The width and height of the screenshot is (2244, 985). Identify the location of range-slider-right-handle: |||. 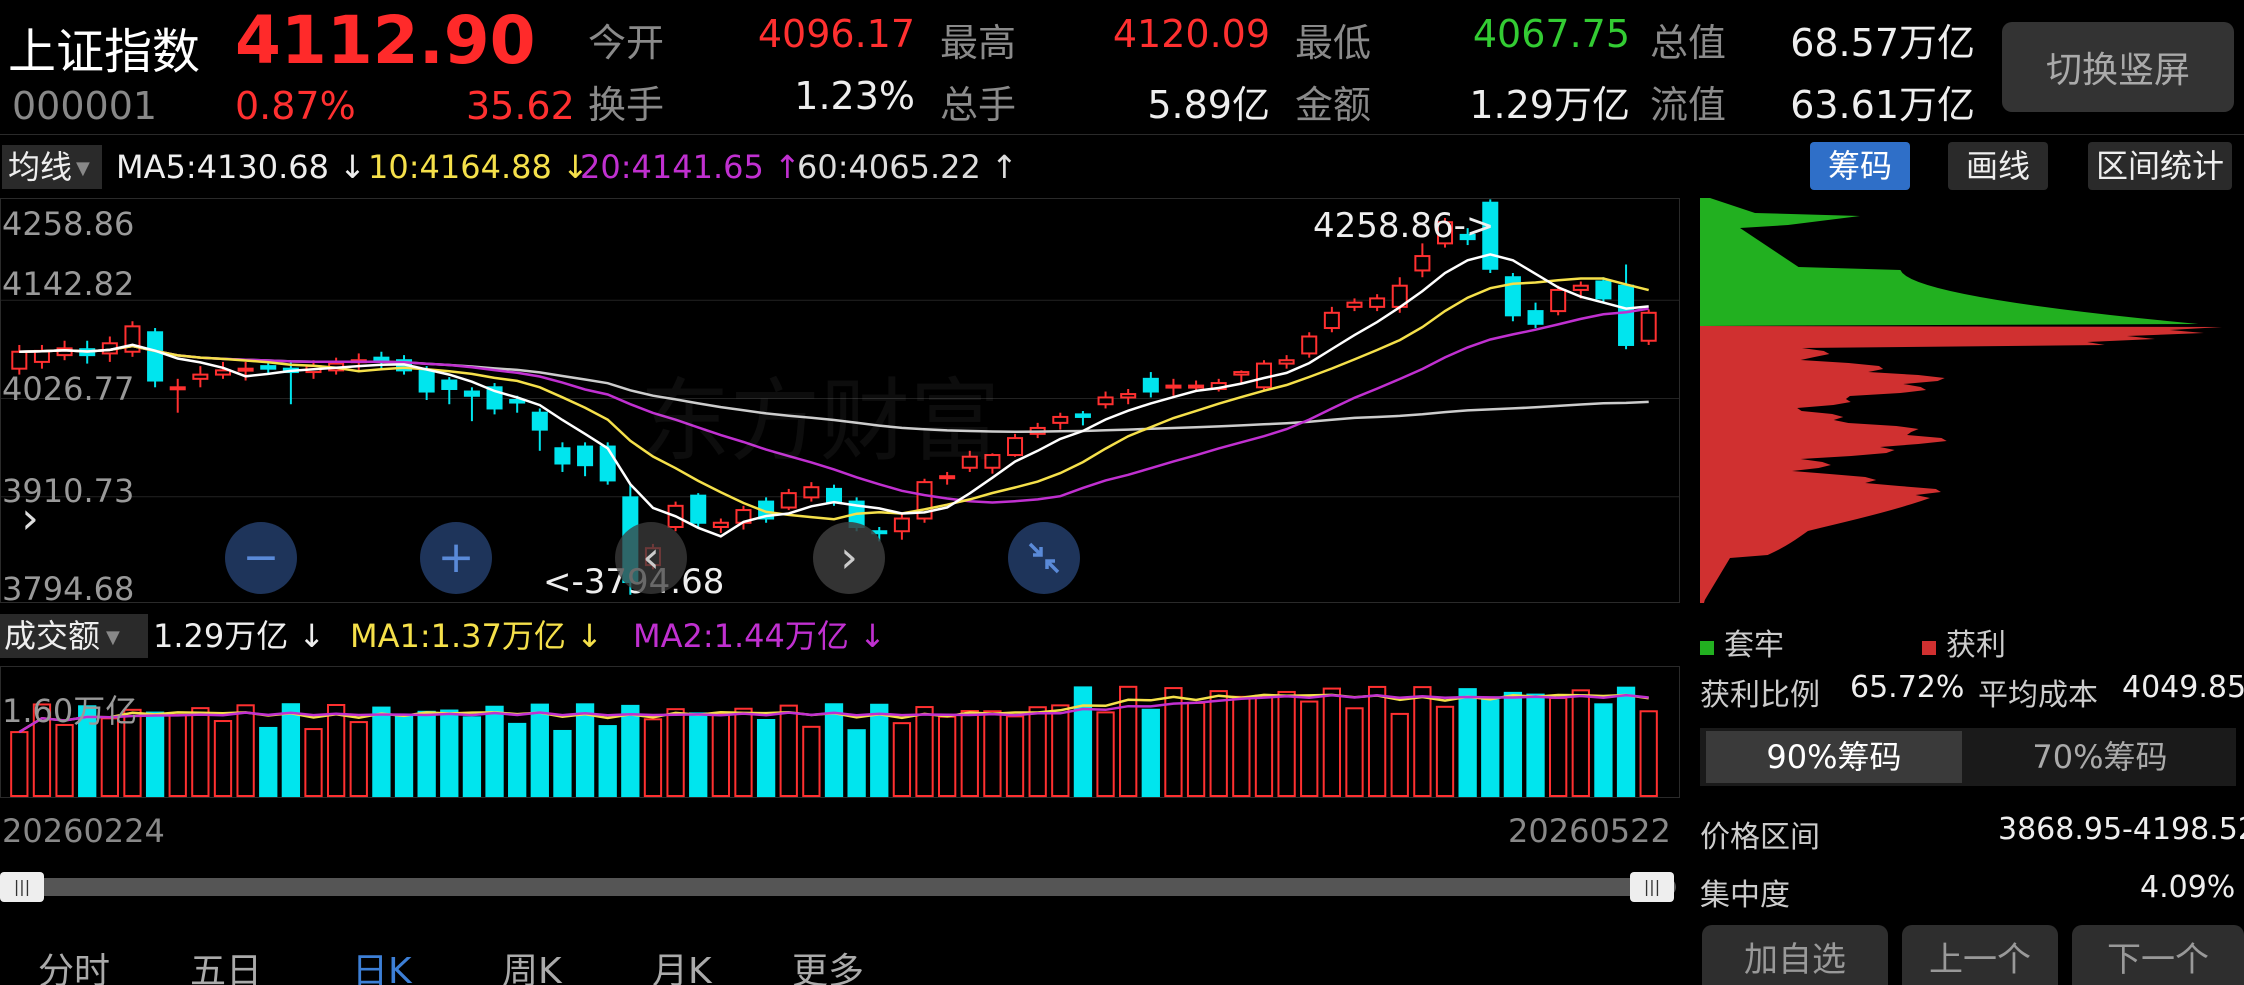
(1652, 887).